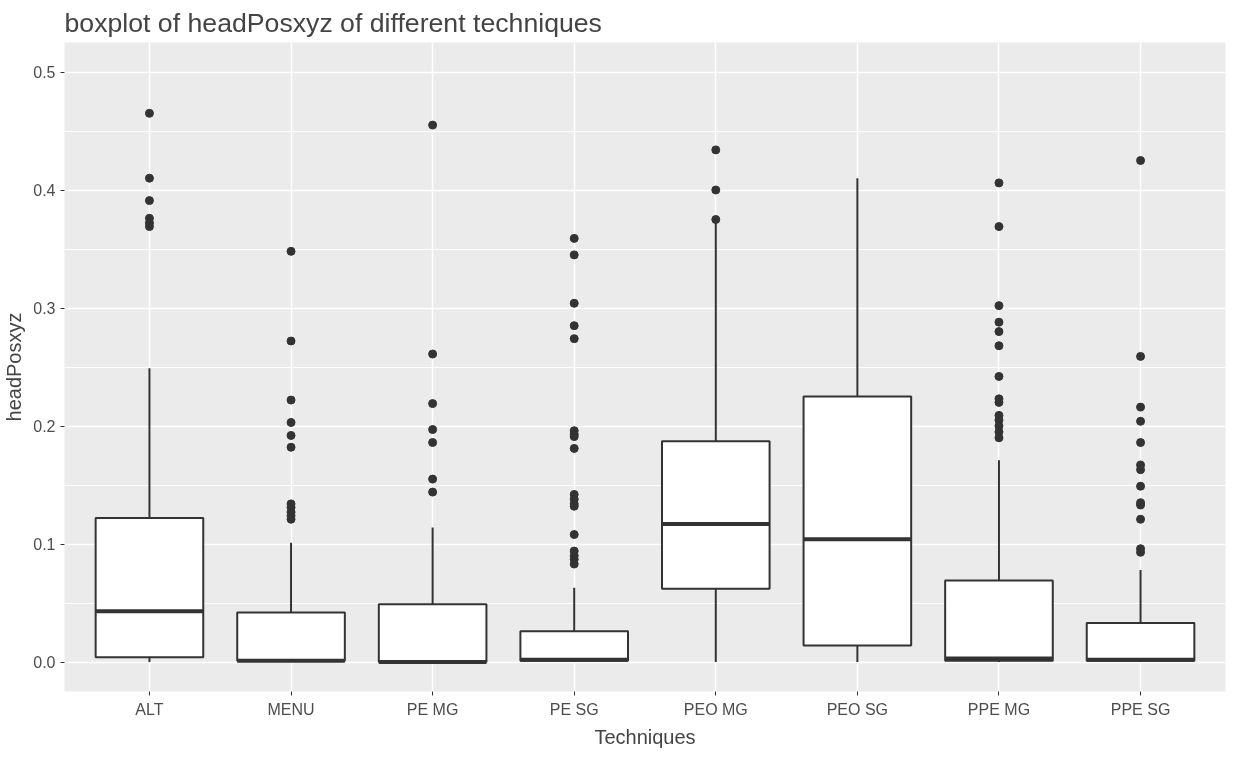 The width and height of the screenshot is (1235, 757). I want to click on y-tick-label: 0.4, so click(44, 190).